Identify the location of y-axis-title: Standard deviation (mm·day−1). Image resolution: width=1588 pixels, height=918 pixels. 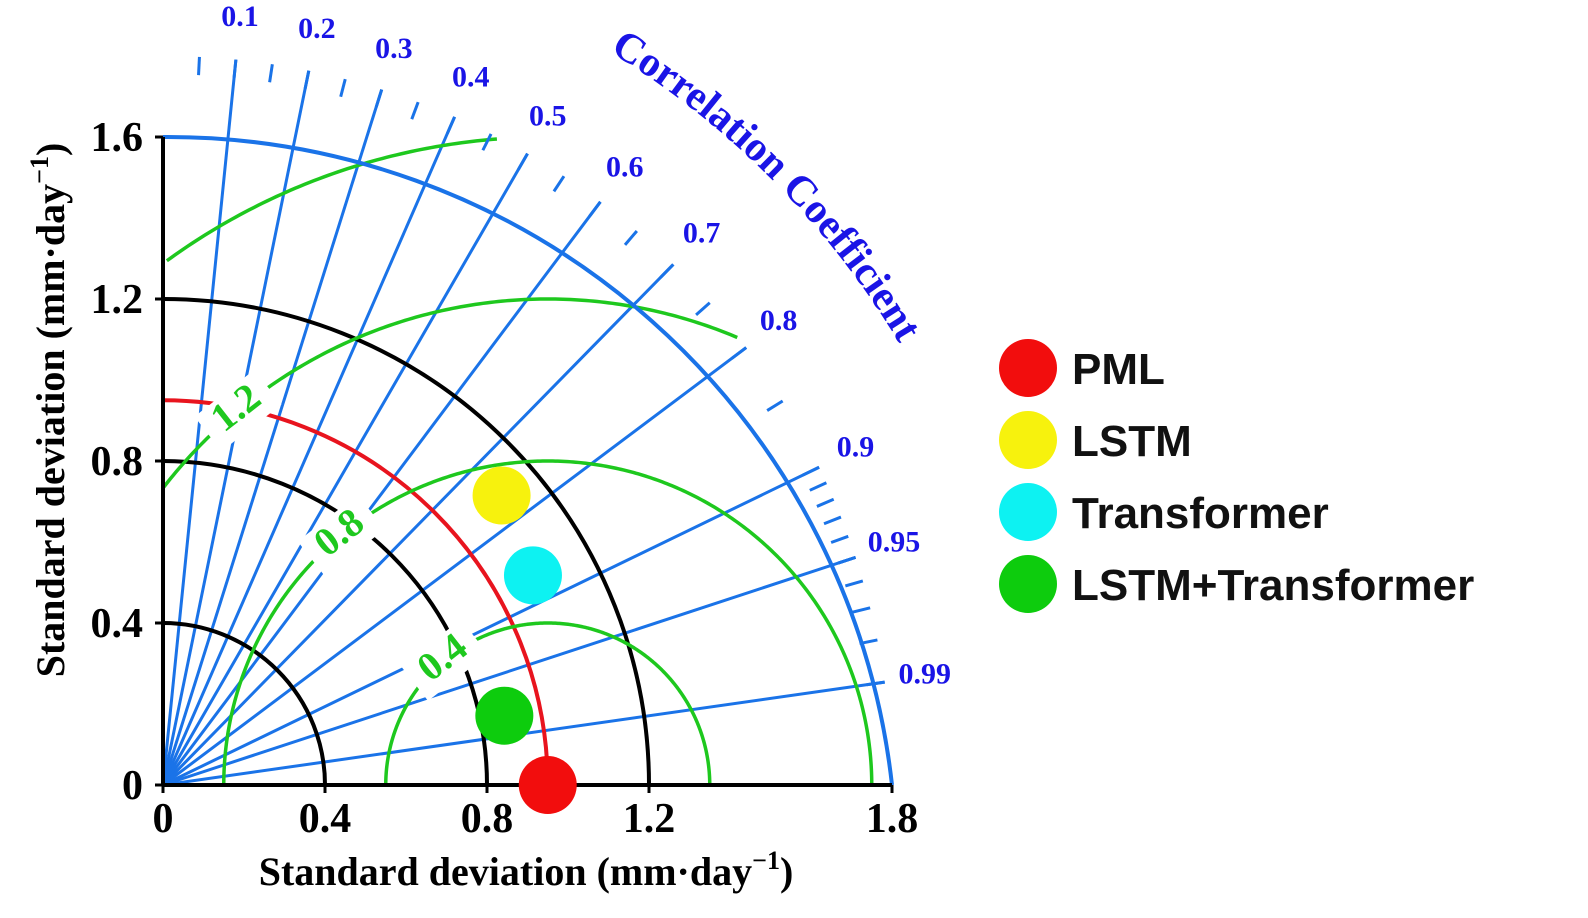
(49, 410).